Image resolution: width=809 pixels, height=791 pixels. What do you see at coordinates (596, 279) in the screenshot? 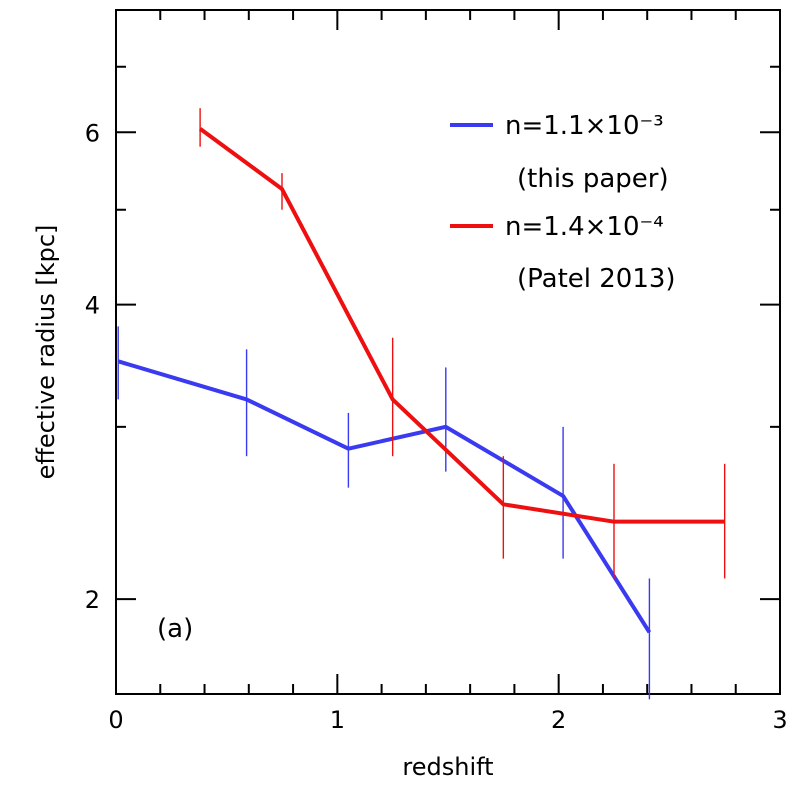
I see `legend-label-series-2-line2: (Patel 2013)` at bounding box center [596, 279].